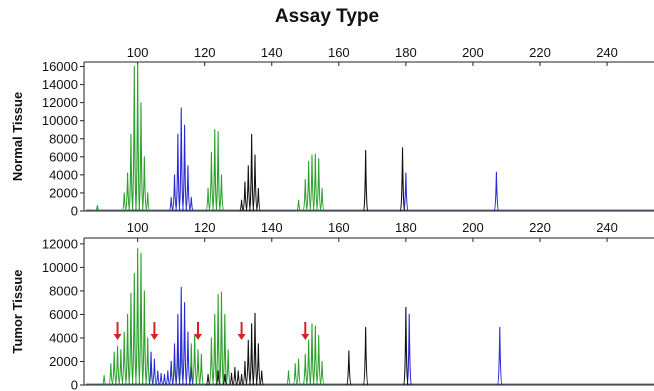  What do you see at coordinates (406, 52) in the screenshot?
I see `x-tick-label: 180` at bounding box center [406, 52].